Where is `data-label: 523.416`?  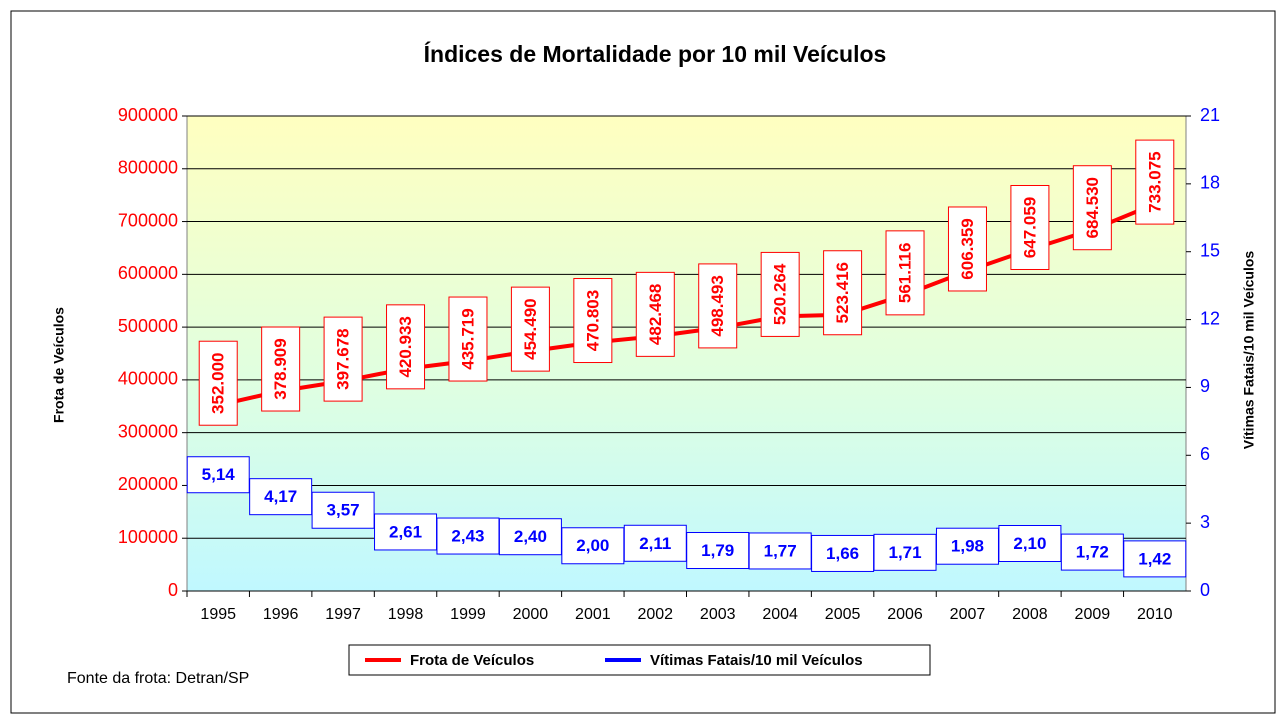 data-label: 523.416 is located at coordinates (842, 292).